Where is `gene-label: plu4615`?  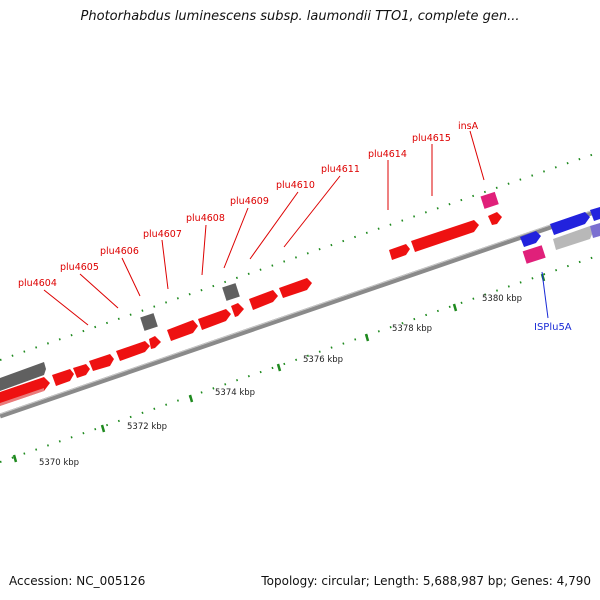 gene-label: plu4615 is located at coordinates (431, 138).